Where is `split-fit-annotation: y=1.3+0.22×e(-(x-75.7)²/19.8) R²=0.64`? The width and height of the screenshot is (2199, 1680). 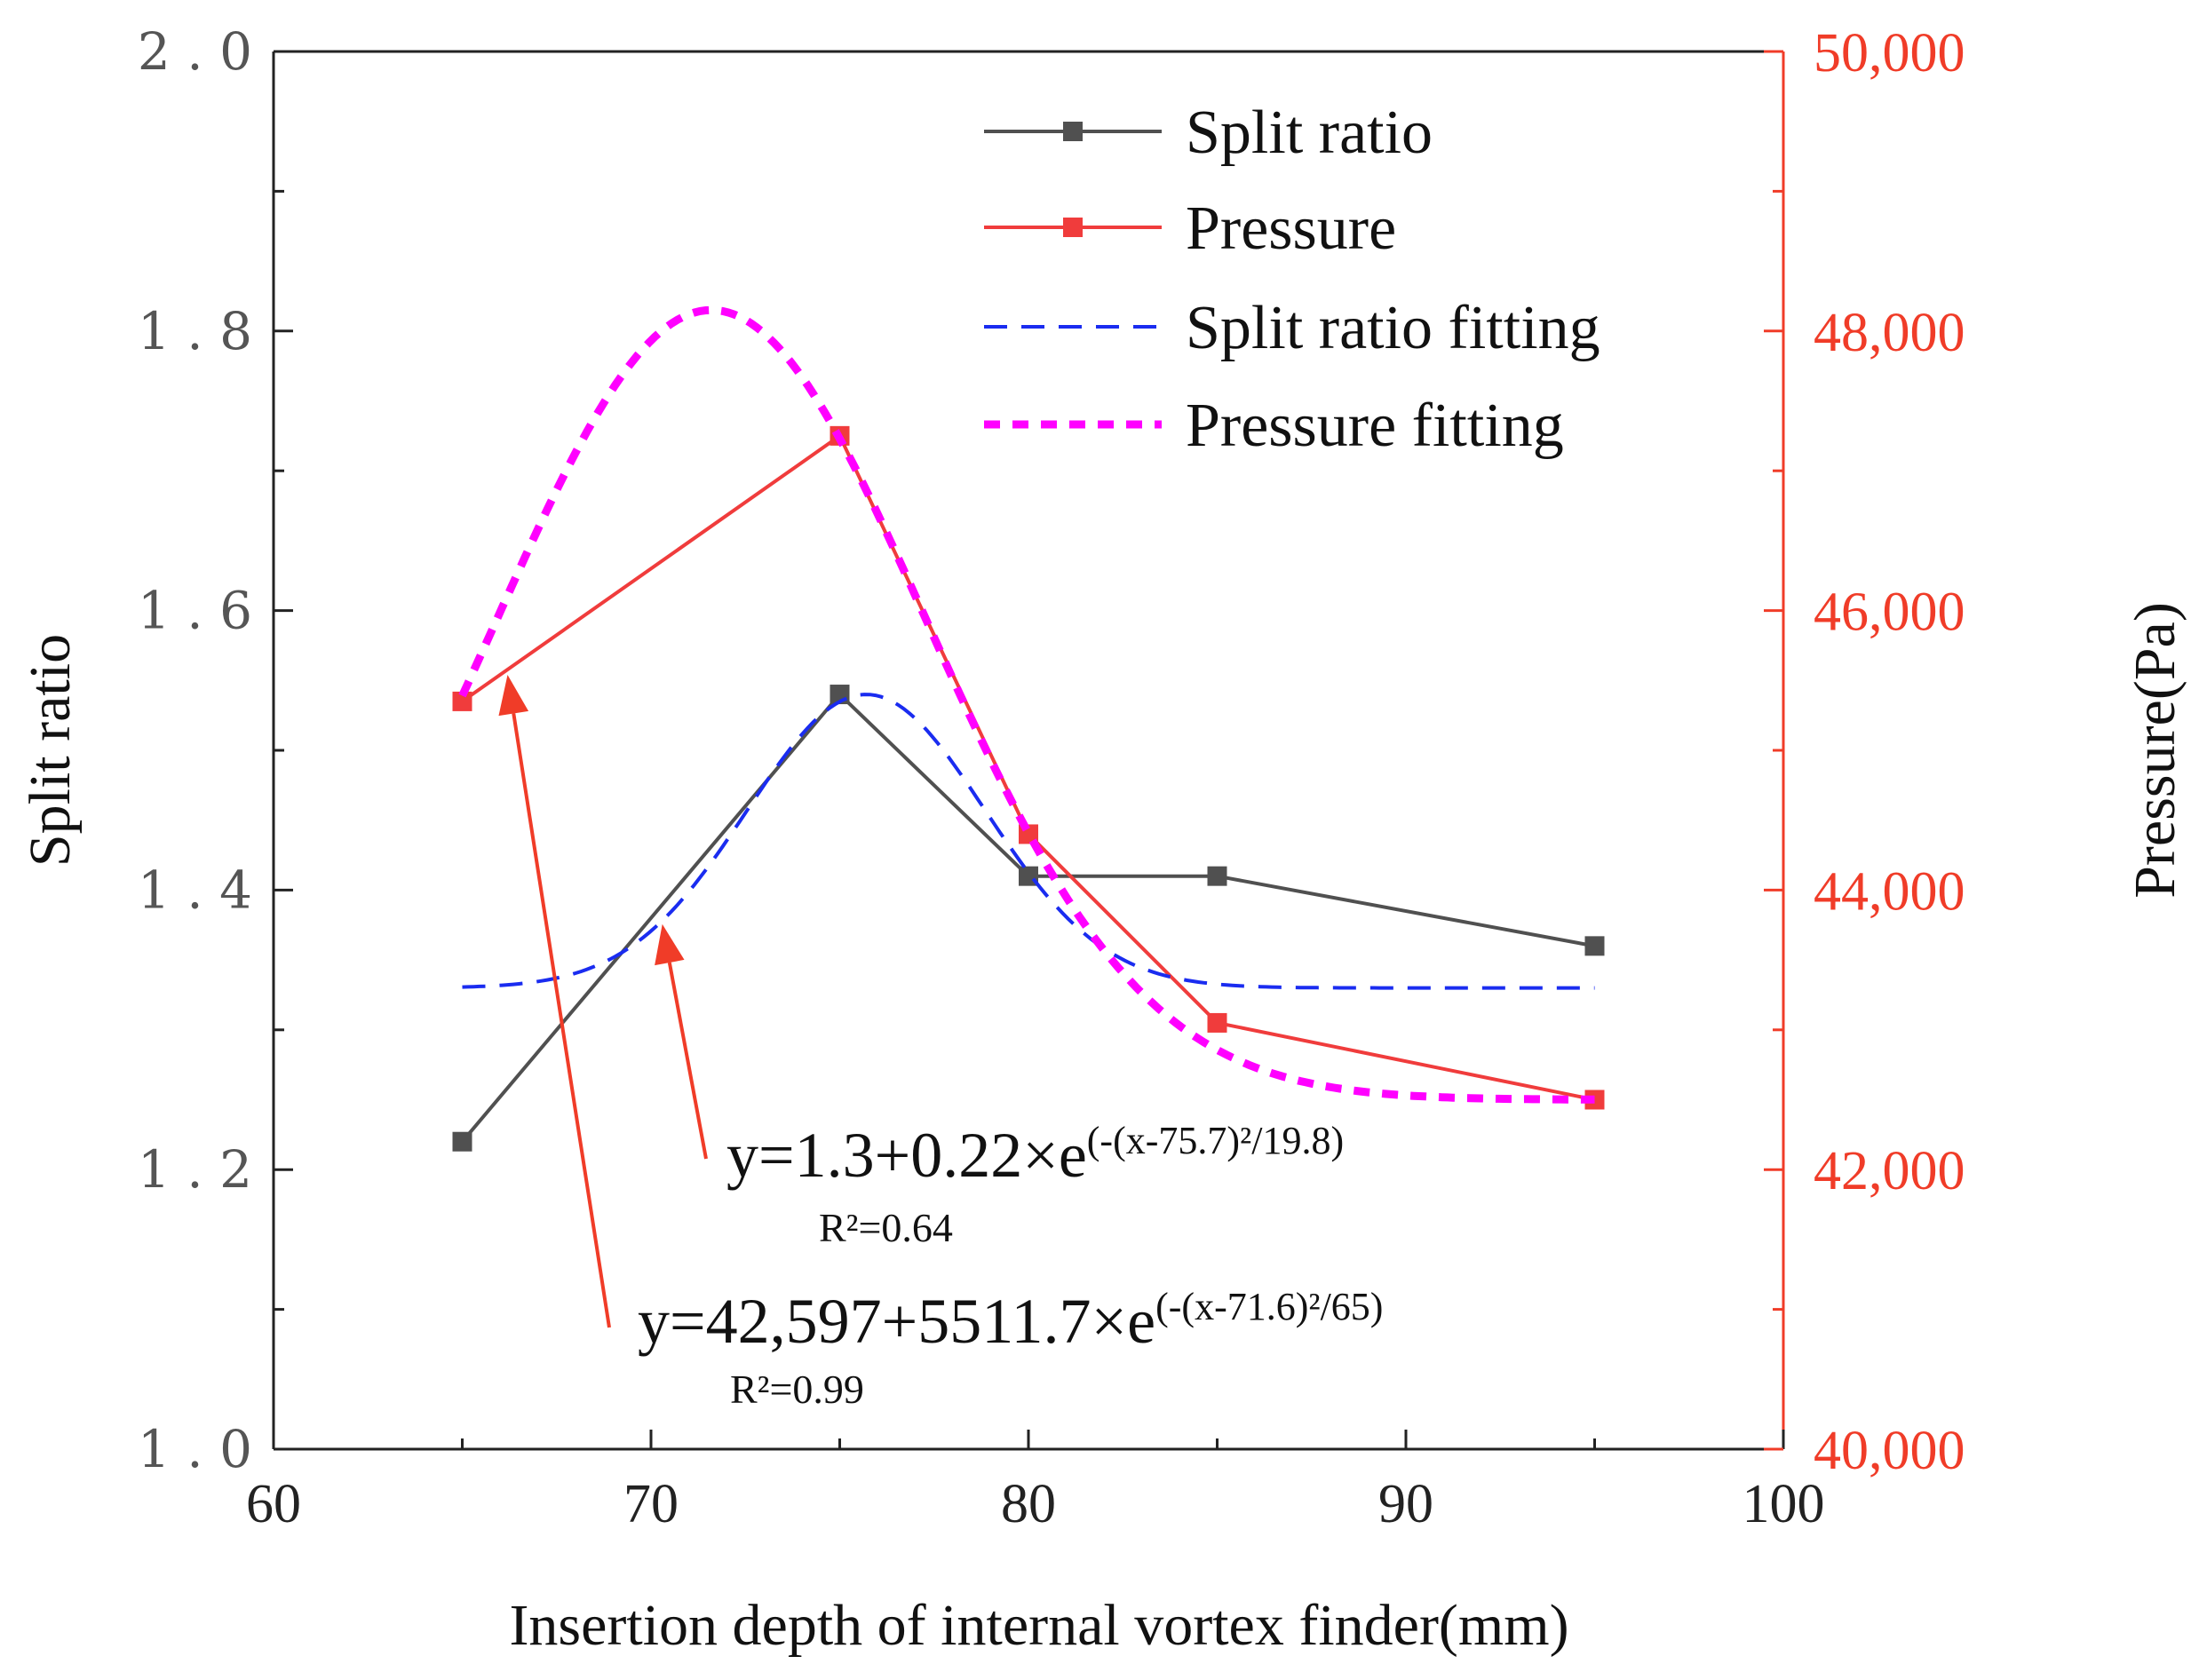
split-fit-annotation: y=1.3+0.22×e(-(x-75.7)²/19.8) R²=0.64 is located at coordinates (1035, 1184).